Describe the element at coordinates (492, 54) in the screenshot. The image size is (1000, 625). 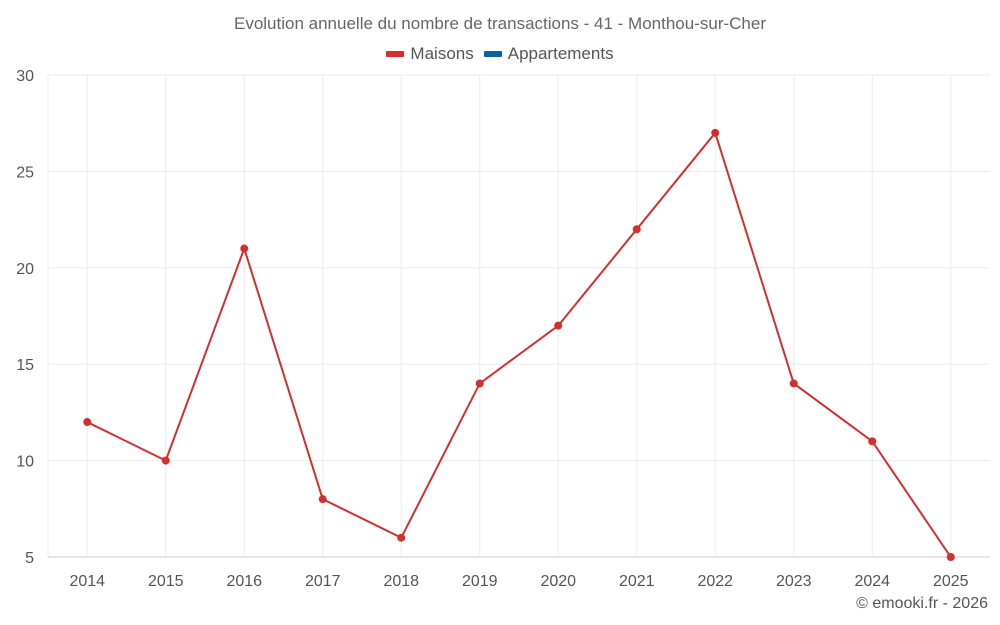
I see `legend-swatch-appartements` at that location.